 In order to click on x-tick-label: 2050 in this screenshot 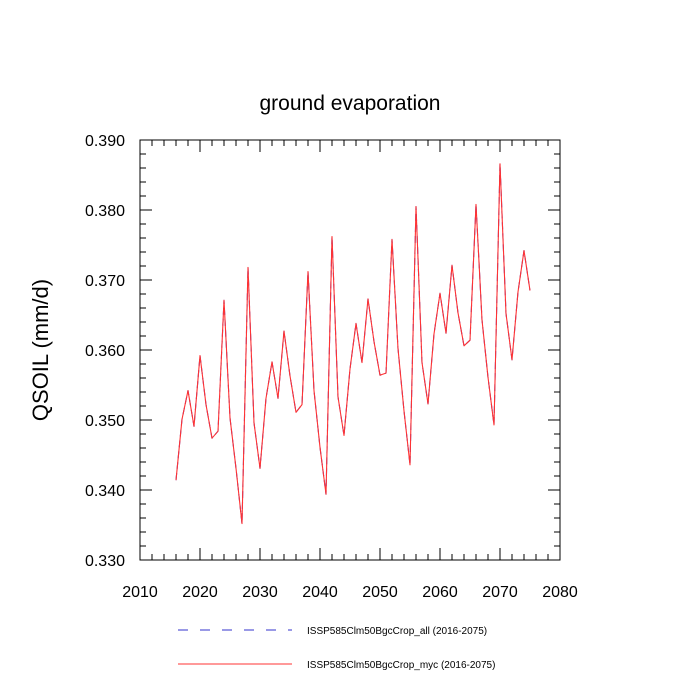, I will do `click(380, 592)`.